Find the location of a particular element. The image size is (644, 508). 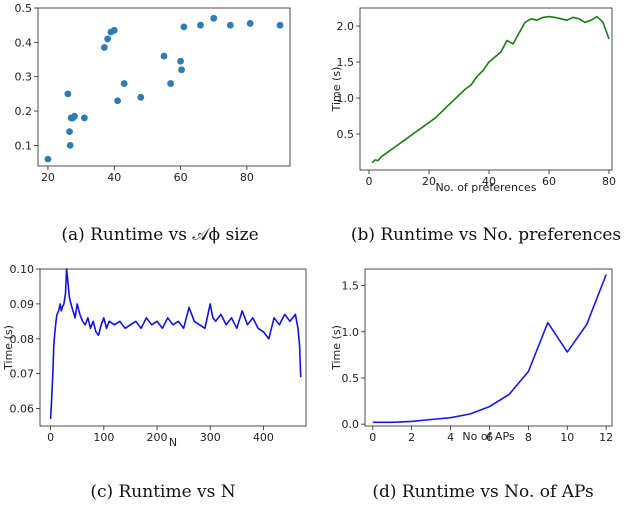

y-tick-label: 0.4 is located at coordinates (24, 42).